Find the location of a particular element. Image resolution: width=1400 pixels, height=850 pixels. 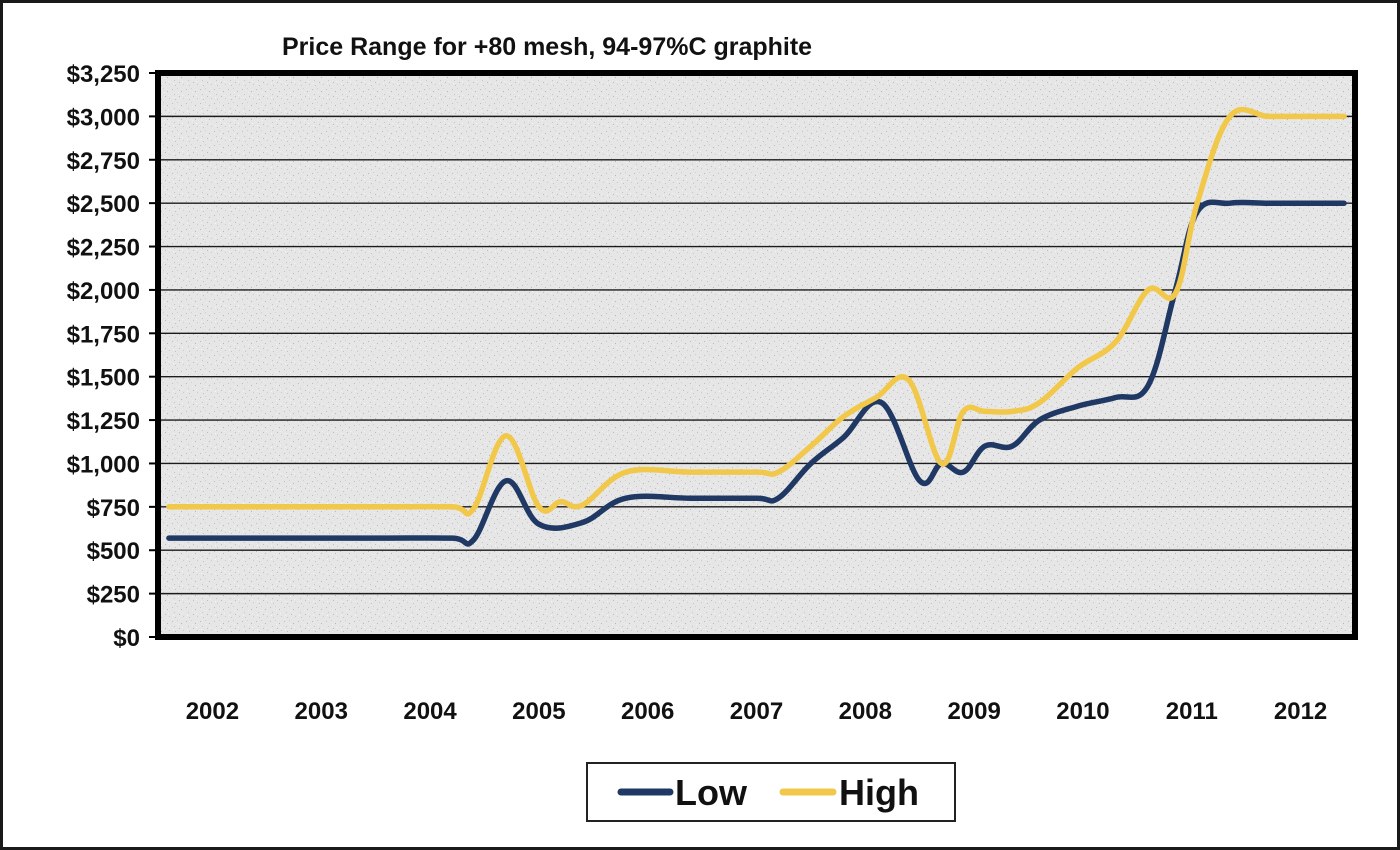

y-tick-label: $1,250 is located at coordinates (103, 421).